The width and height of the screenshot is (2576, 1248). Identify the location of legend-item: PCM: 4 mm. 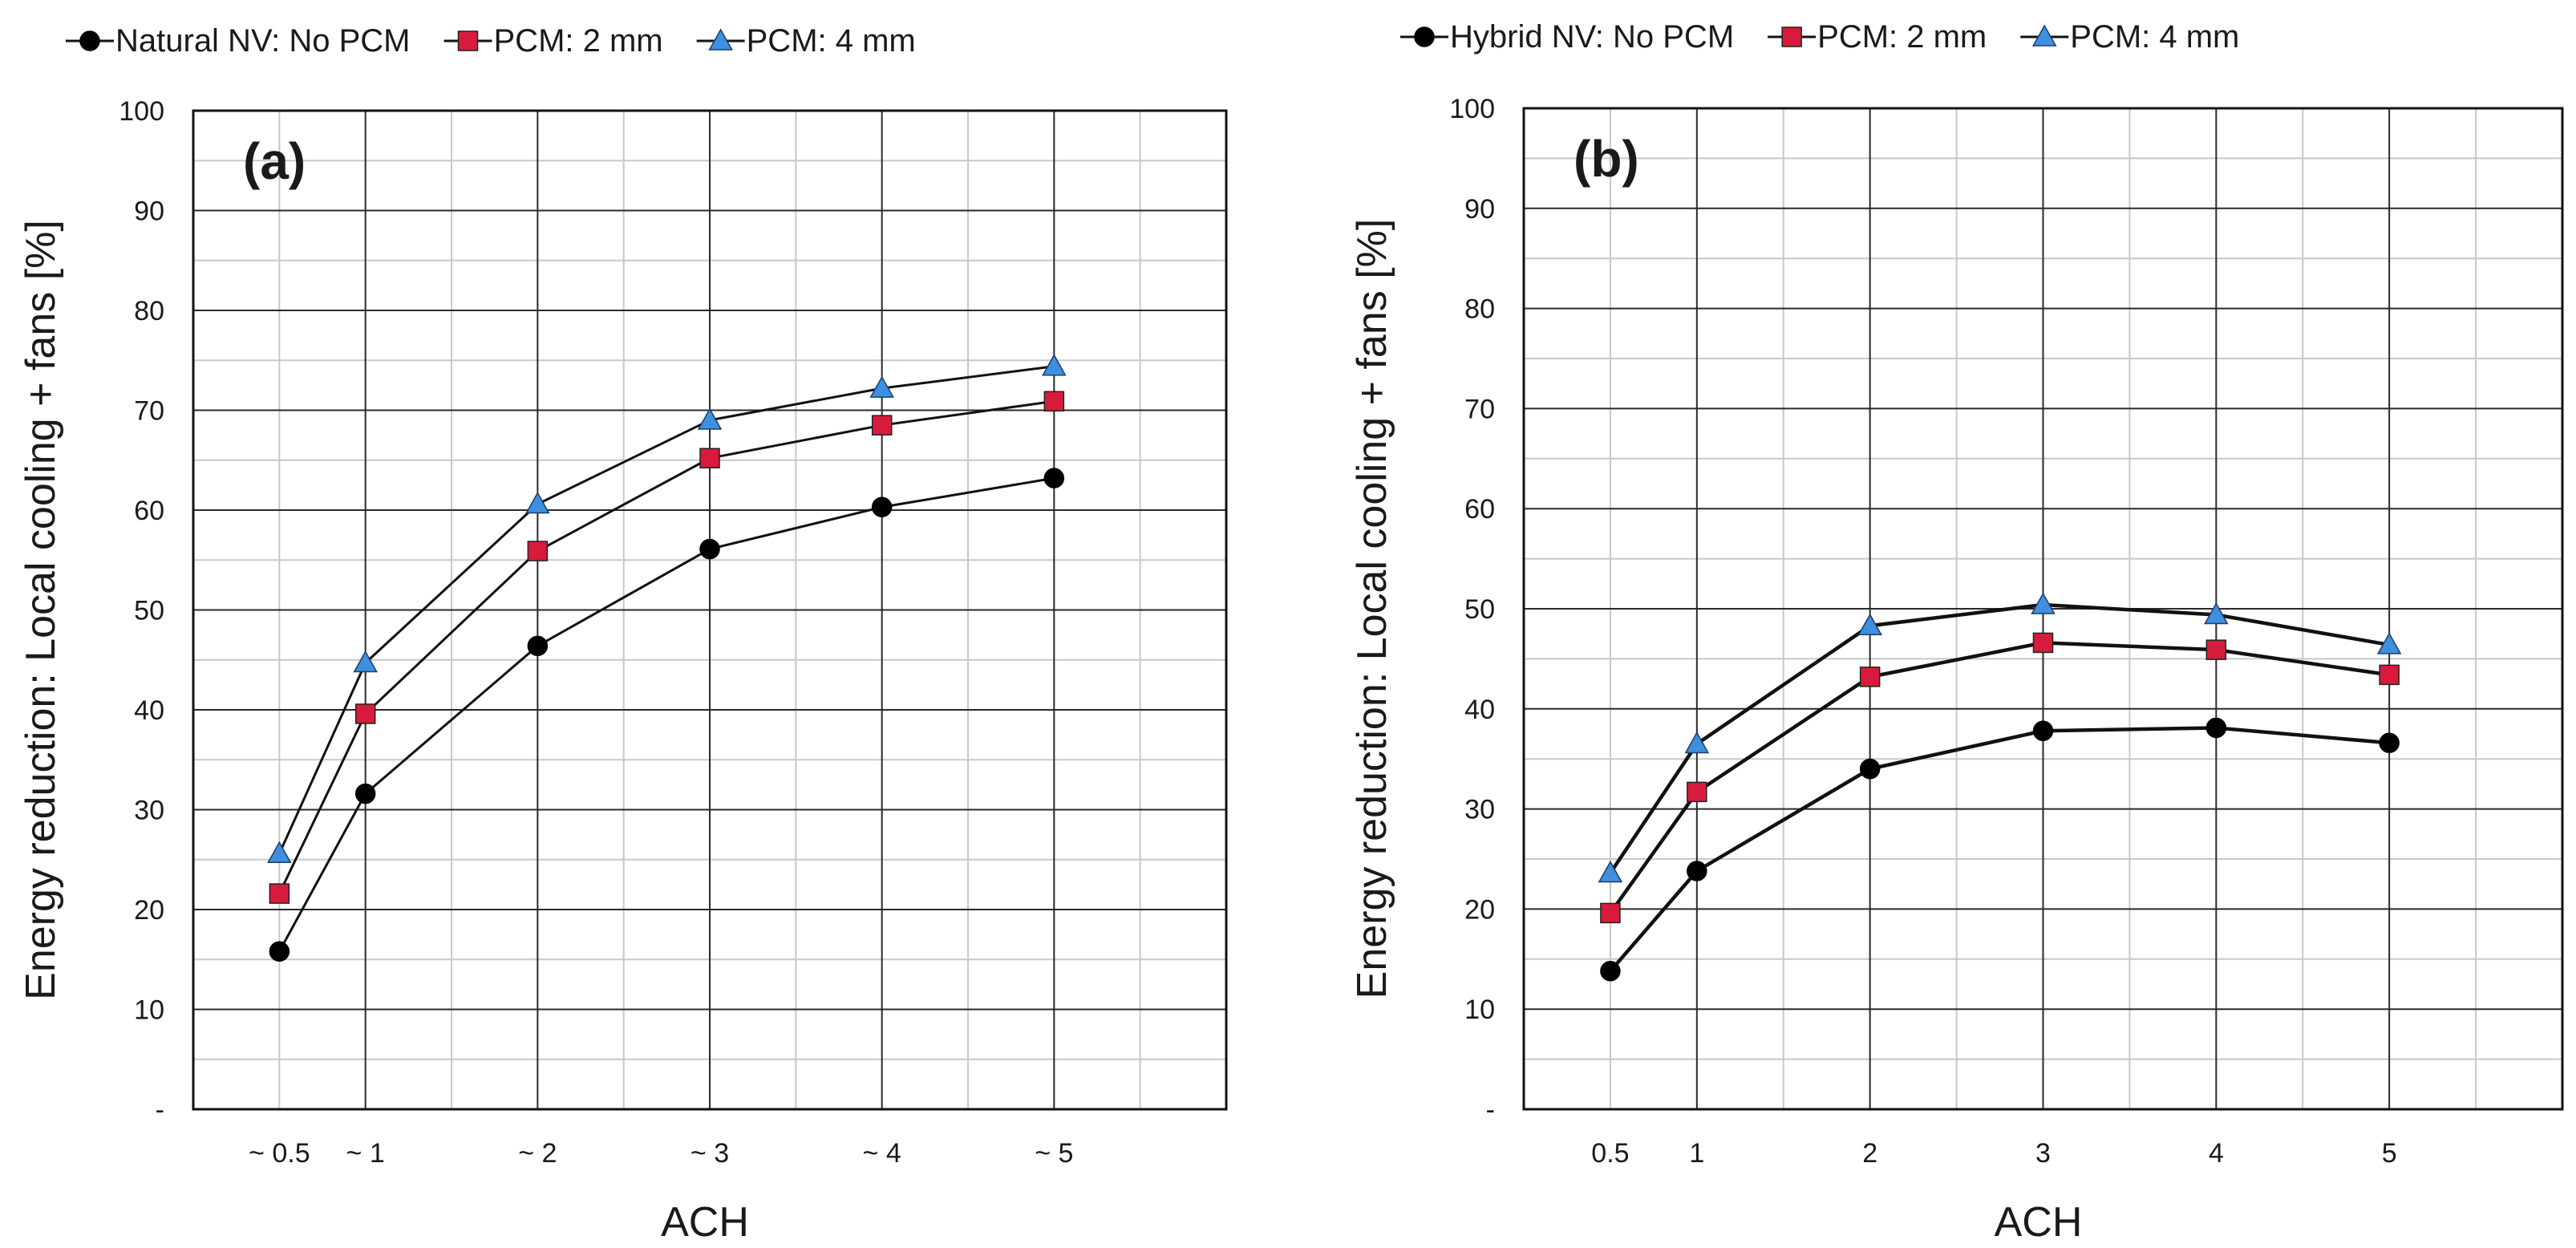
(806, 41).